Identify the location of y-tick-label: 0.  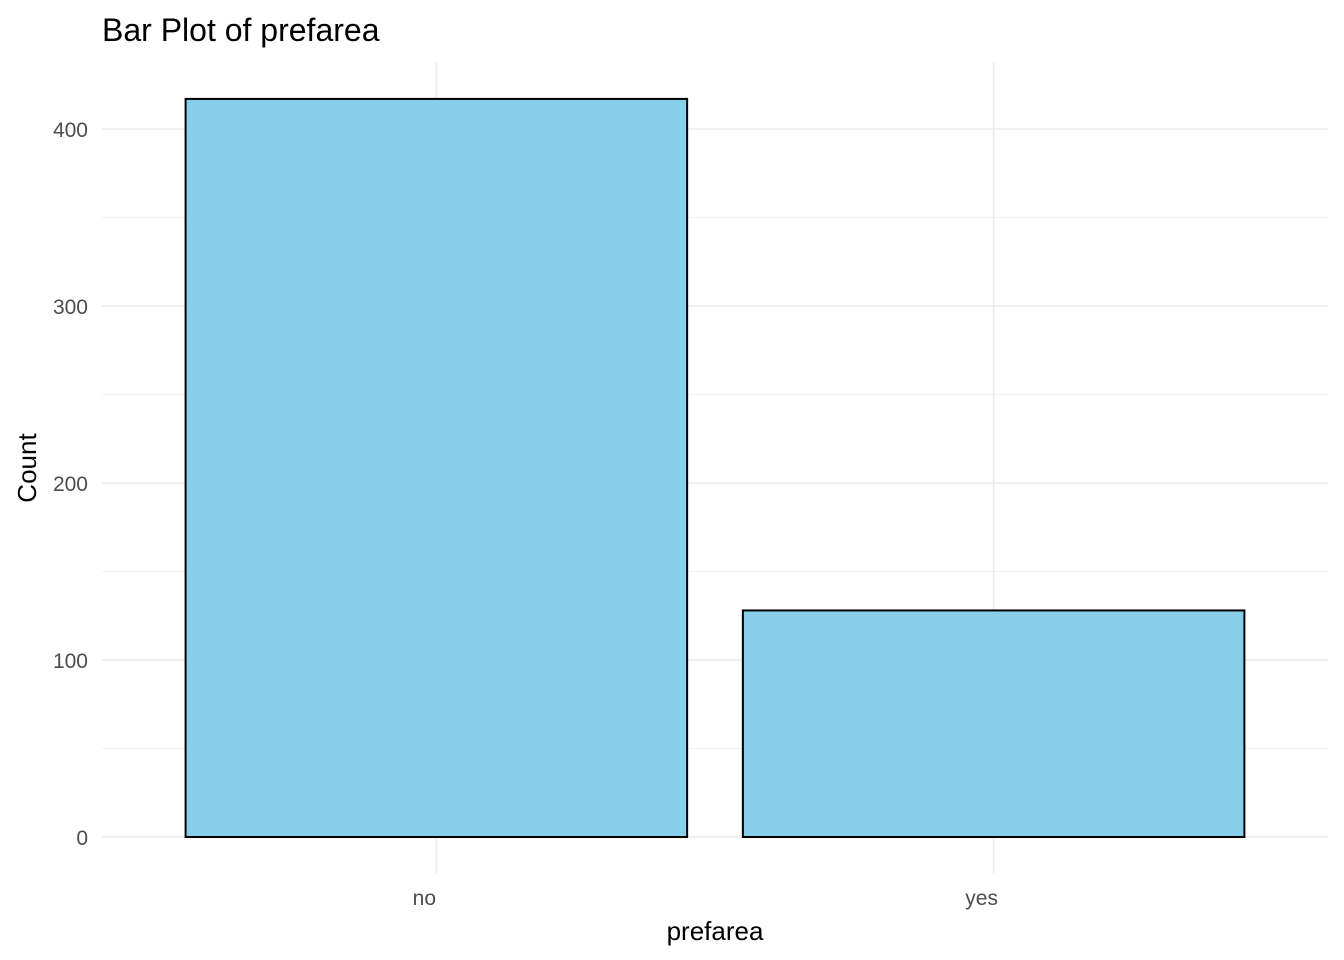
(82, 838).